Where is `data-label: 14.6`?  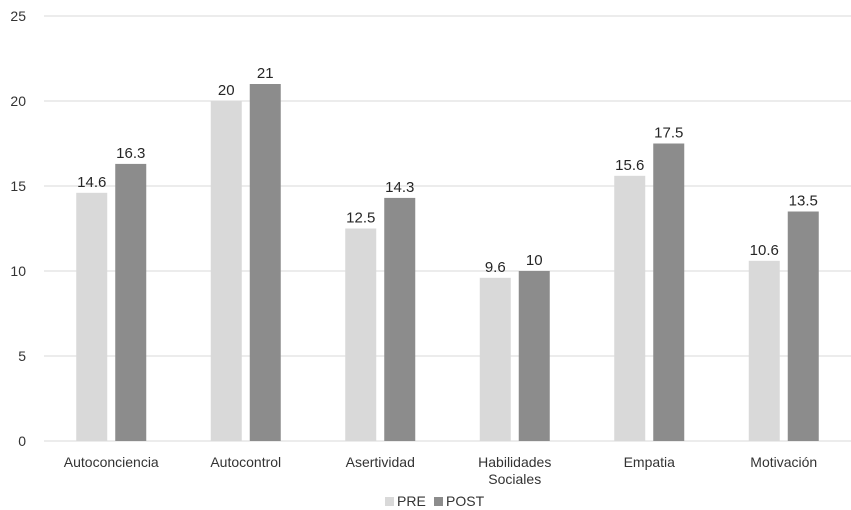
data-label: 14.6 is located at coordinates (91, 182).